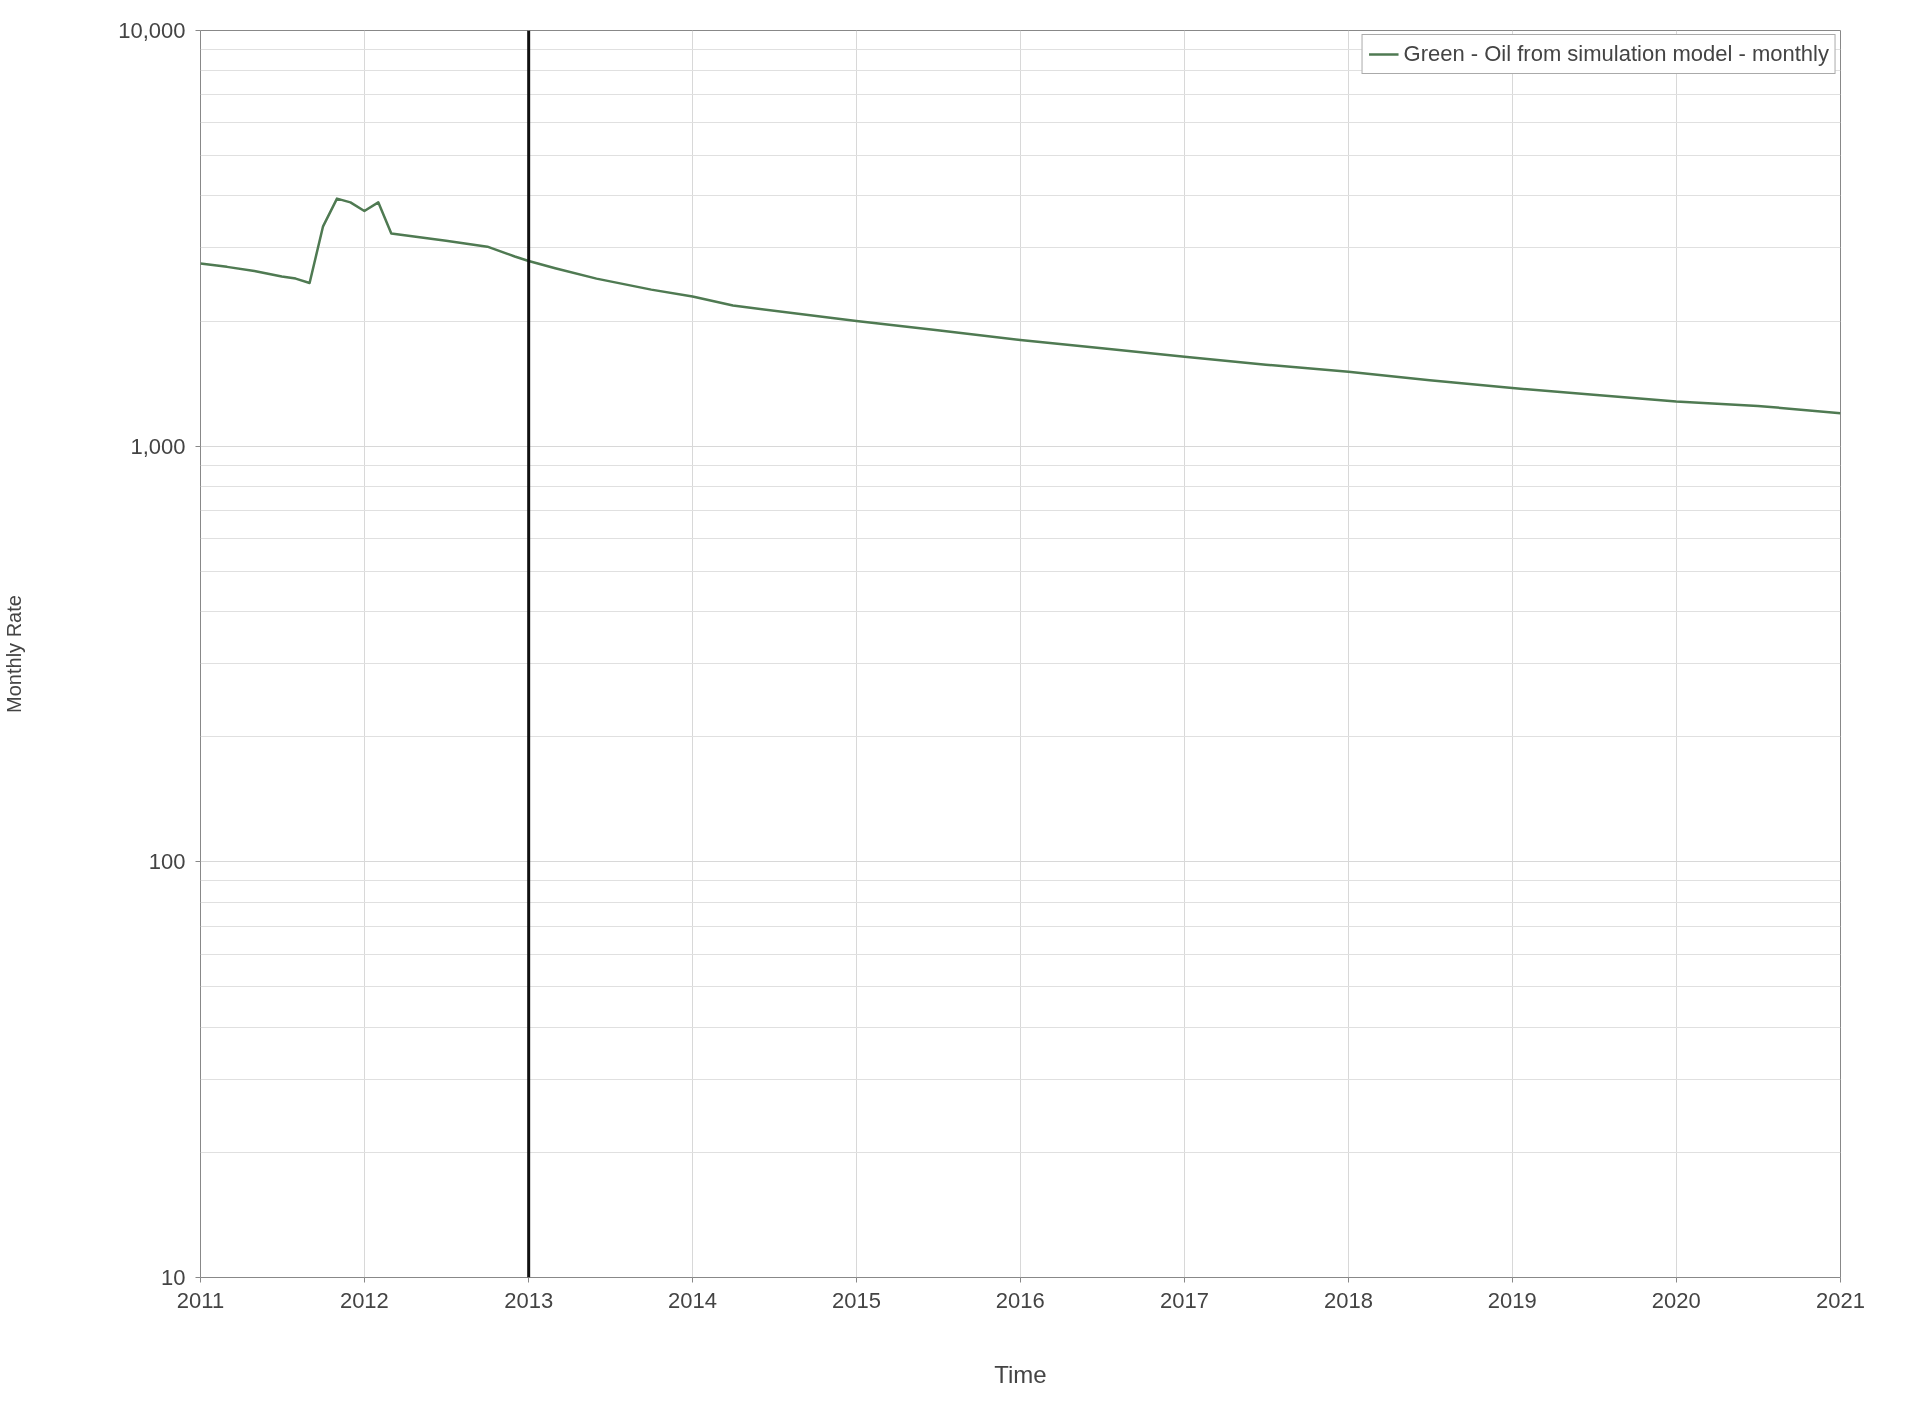 This screenshot has width=1912, height=1401. What do you see at coordinates (1020, 1374) in the screenshot?
I see `x-axis-title: Time` at bounding box center [1020, 1374].